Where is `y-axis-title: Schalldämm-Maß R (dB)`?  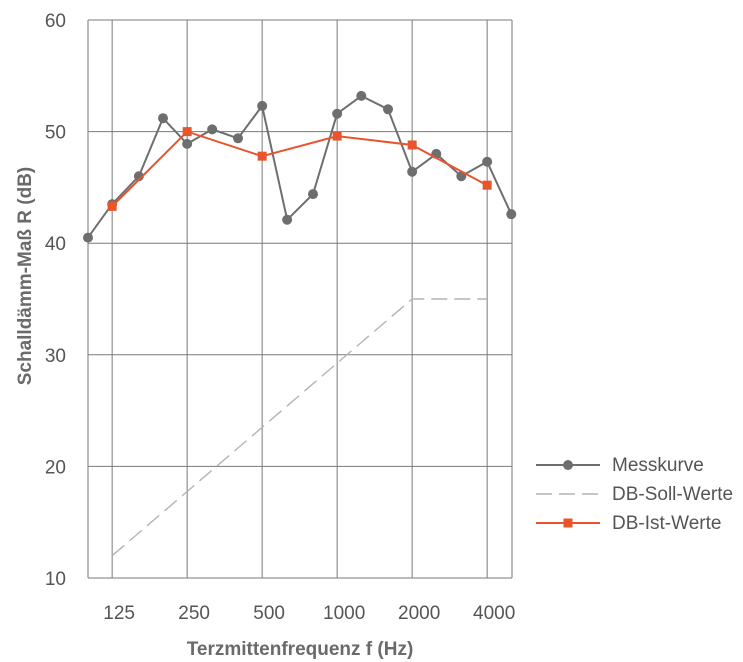
y-axis-title: Schalldämm-Maß R (dB) is located at coordinates (25, 276).